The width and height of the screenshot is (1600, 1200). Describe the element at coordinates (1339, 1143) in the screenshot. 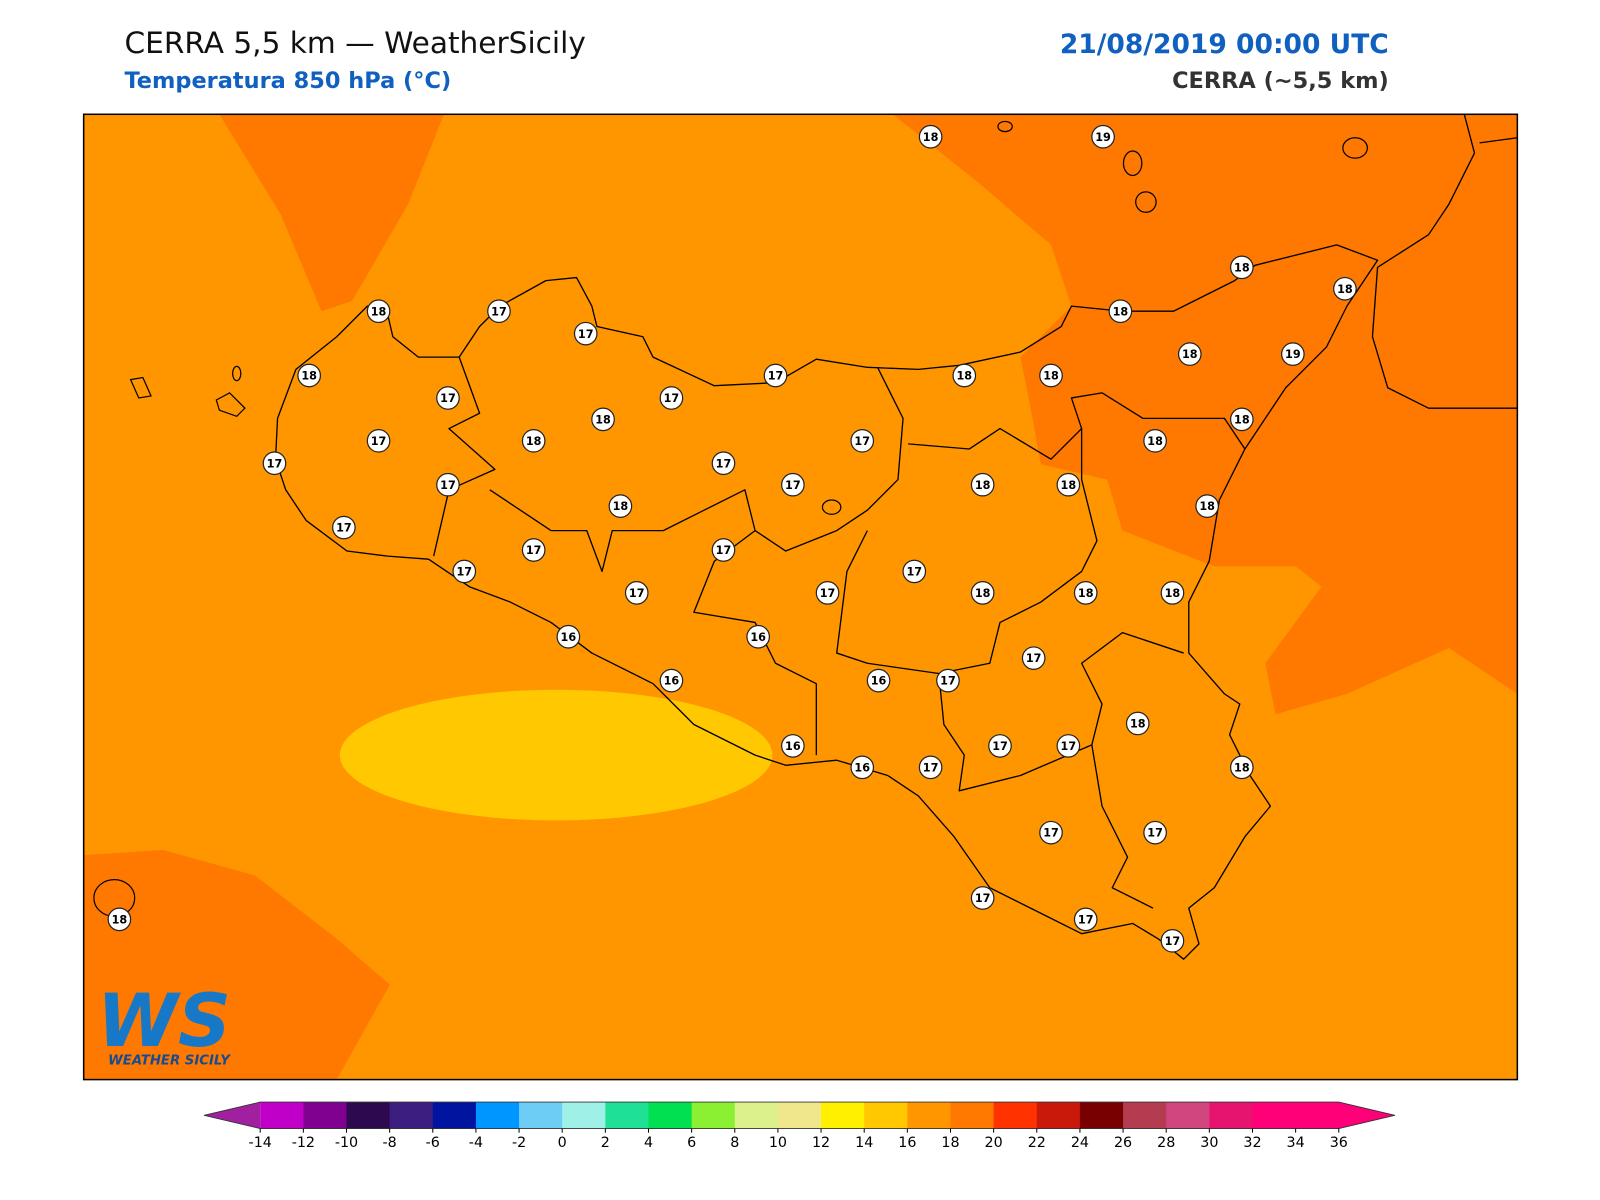

I see `colorbar-tick-label: 36` at that location.